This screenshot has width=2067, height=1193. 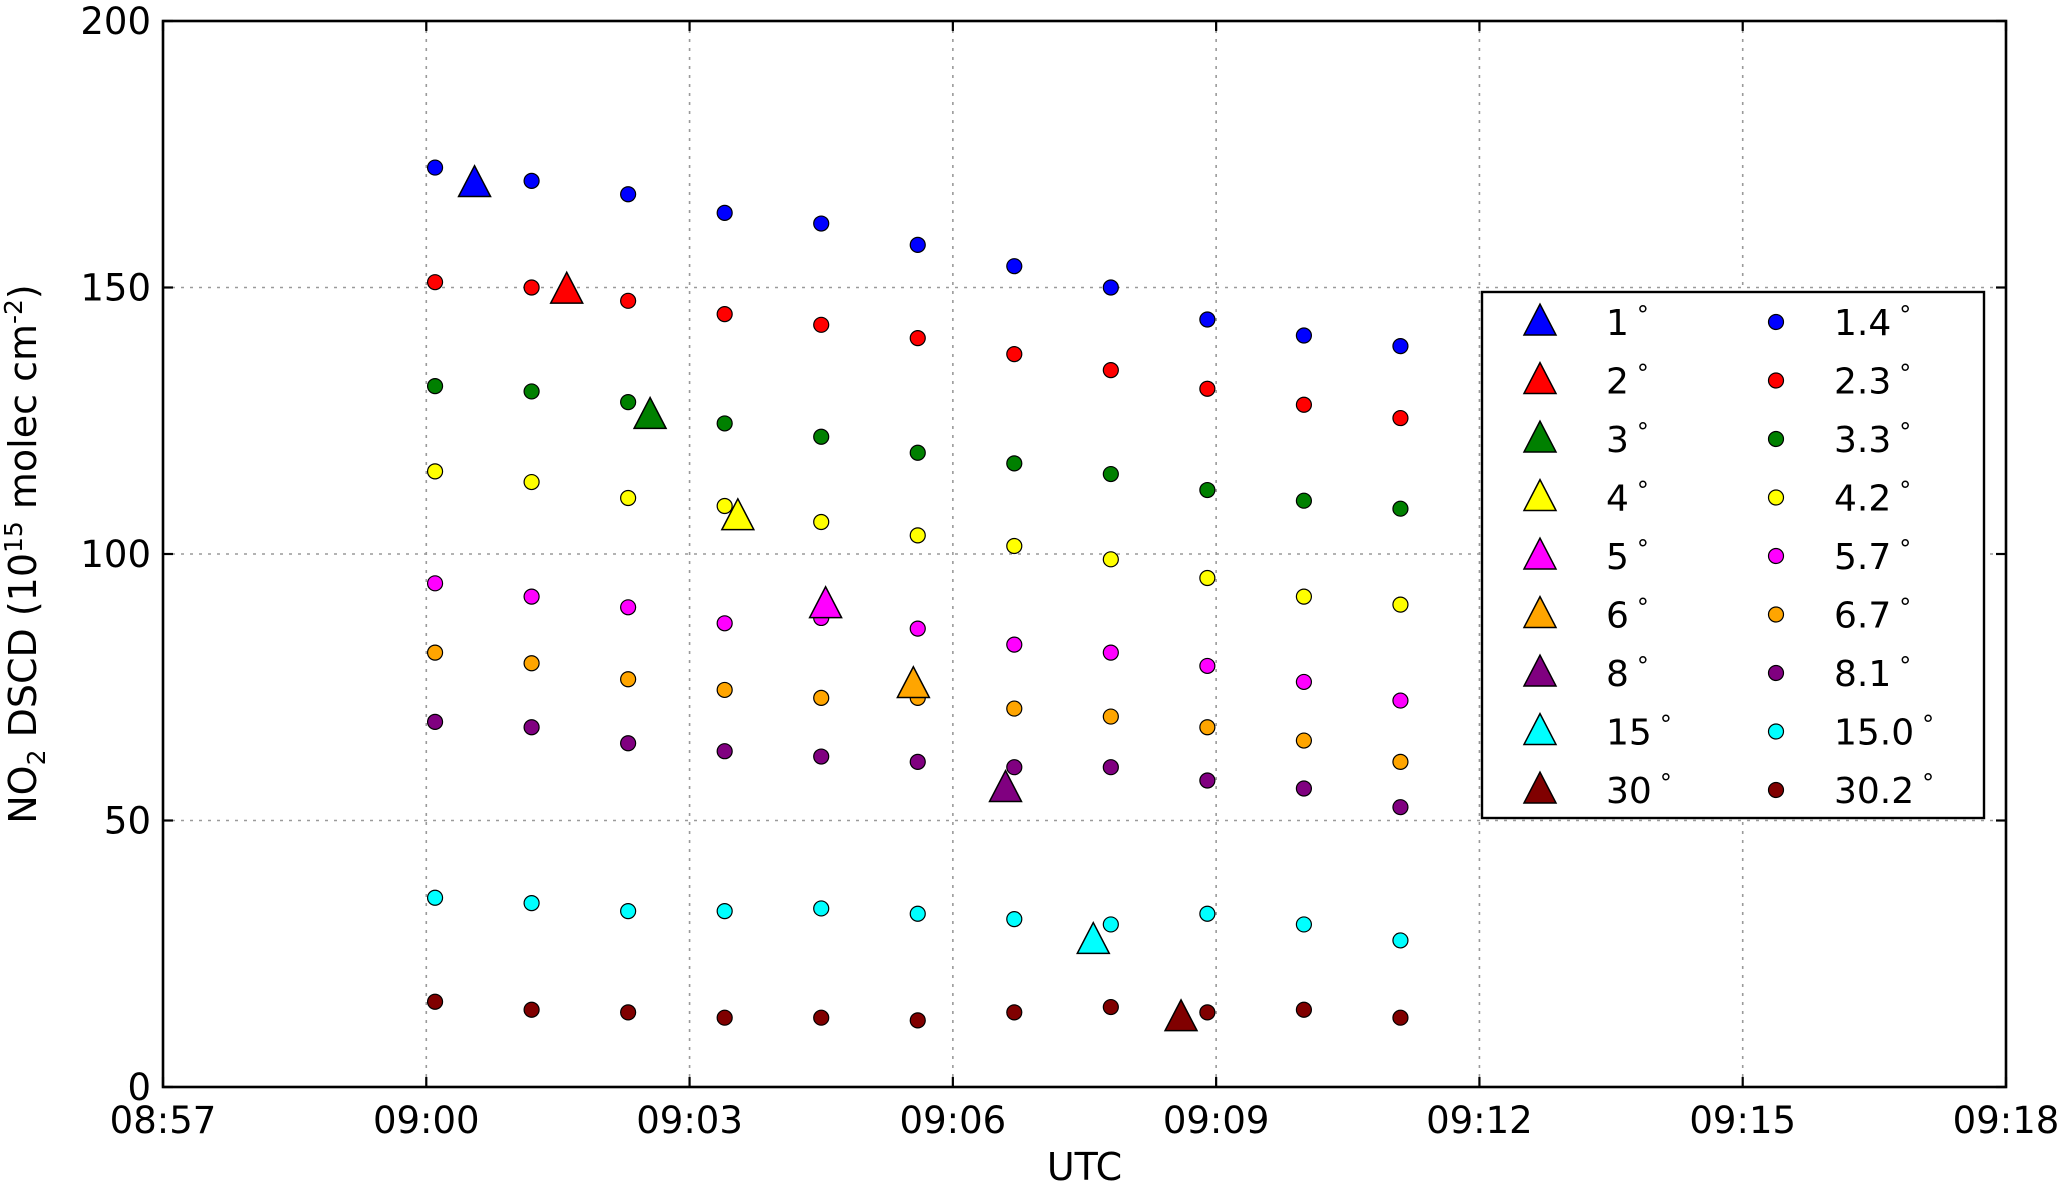 What do you see at coordinates (14, 311) in the screenshot?
I see `y-label-superscript: -2` at bounding box center [14, 311].